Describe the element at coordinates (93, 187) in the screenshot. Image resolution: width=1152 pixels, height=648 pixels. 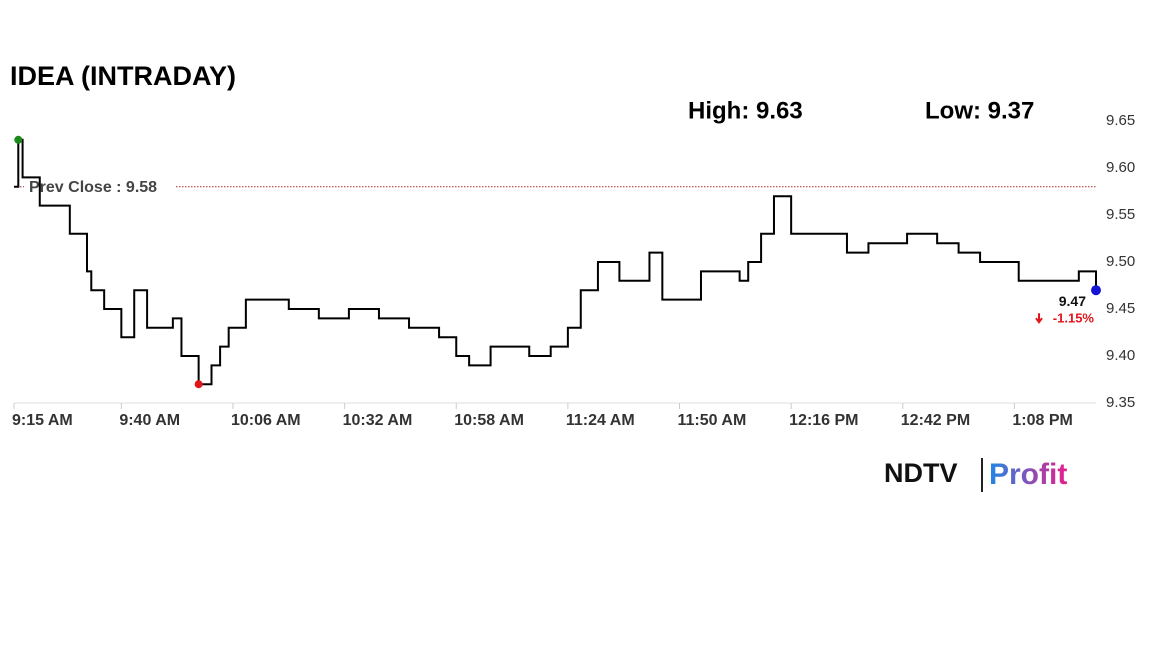
I see `prev-close-label: Prev Close : 9.58` at that location.